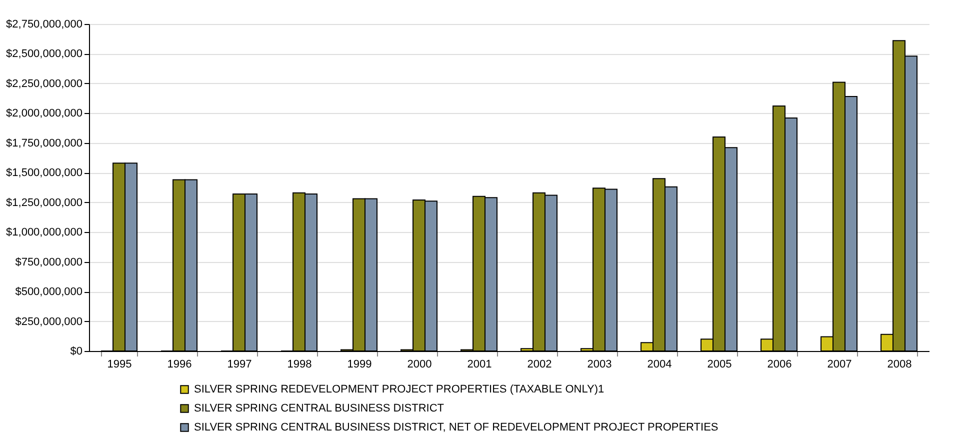 The height and width of the screenshot is (445, 961). What do you see at coordinates (48, 292) in the screenshot?
I see `y-tick-label: $500,000,000` at bounding box center [48, 292].